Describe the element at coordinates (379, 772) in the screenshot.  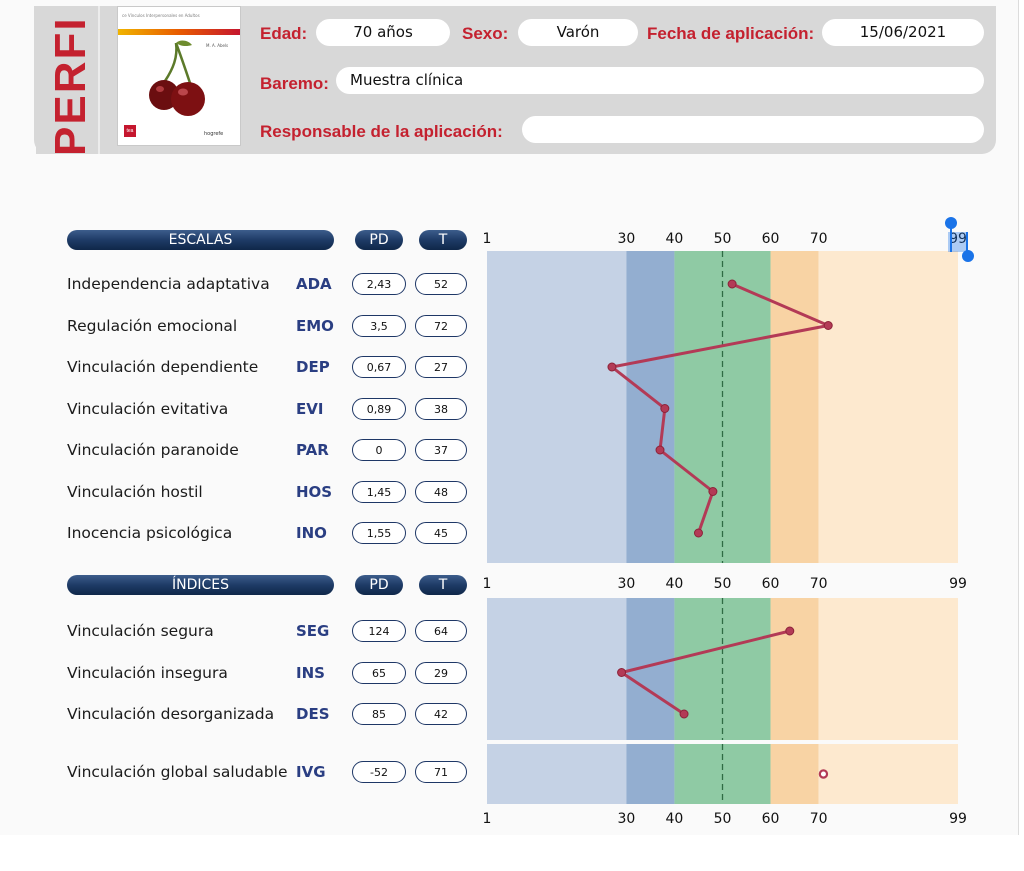
I see `global-row-pd: -52` at that location.